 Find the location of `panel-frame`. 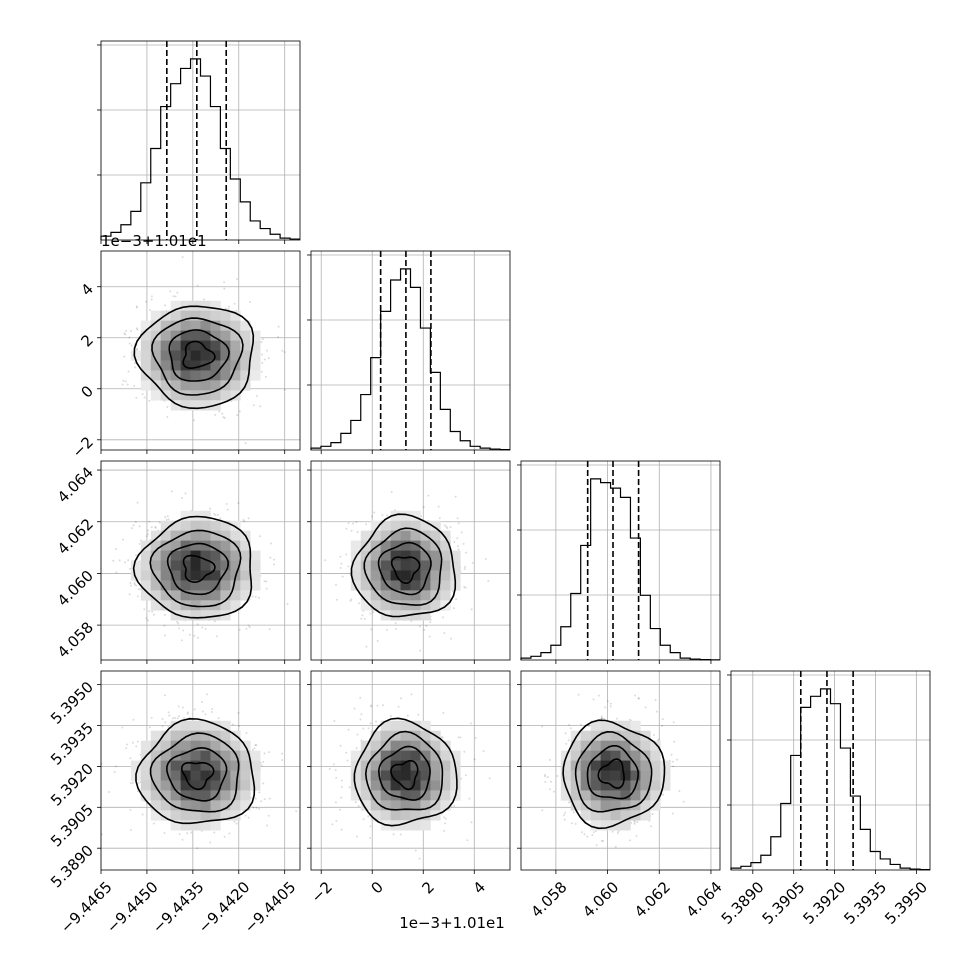

panel-frame is located at coordinates (830, 770).